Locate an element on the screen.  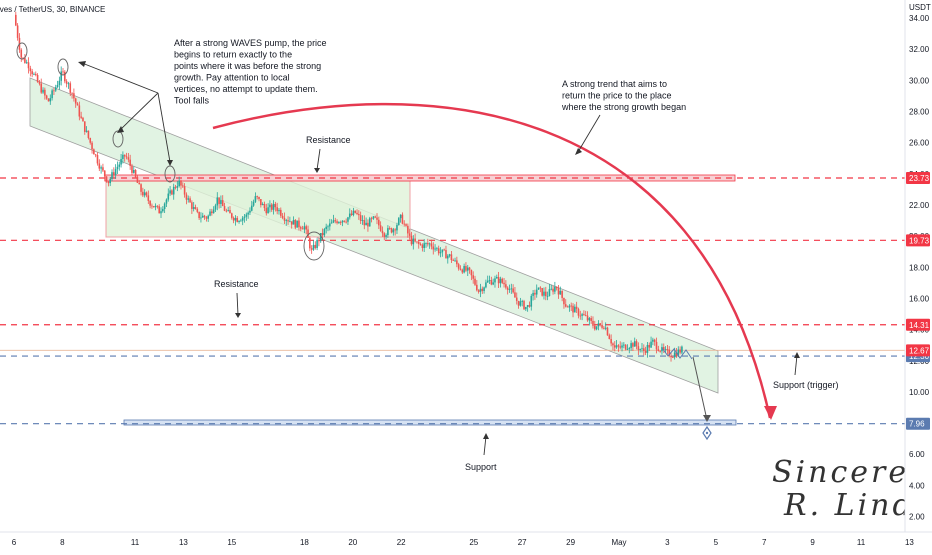
resistance-label-lower: Resistance is located at coordinates (236, 284).